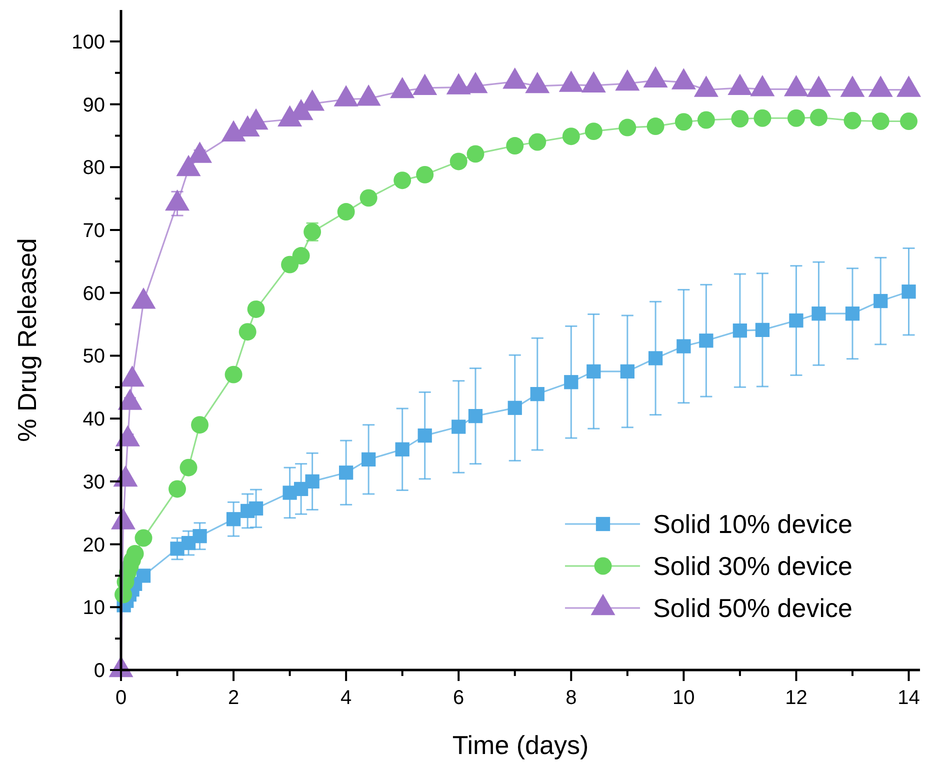  Describe the element at coordinates (683, 698) in the screenshot. I see `x-tick-label: 10` at that location.